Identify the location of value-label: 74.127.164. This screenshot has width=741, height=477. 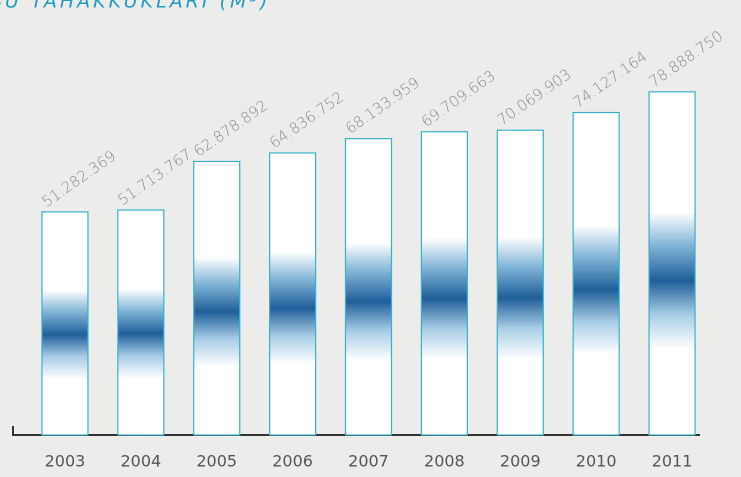
(610, 80).